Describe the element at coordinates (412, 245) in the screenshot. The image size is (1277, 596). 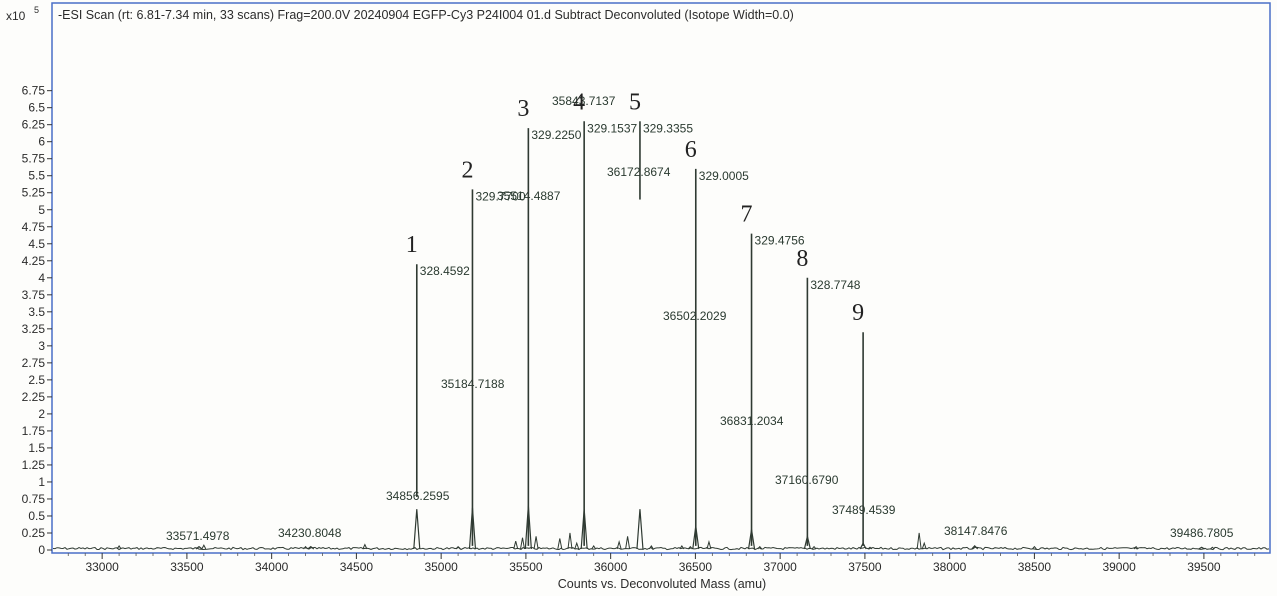
I see `charge-number: 1` at that location.